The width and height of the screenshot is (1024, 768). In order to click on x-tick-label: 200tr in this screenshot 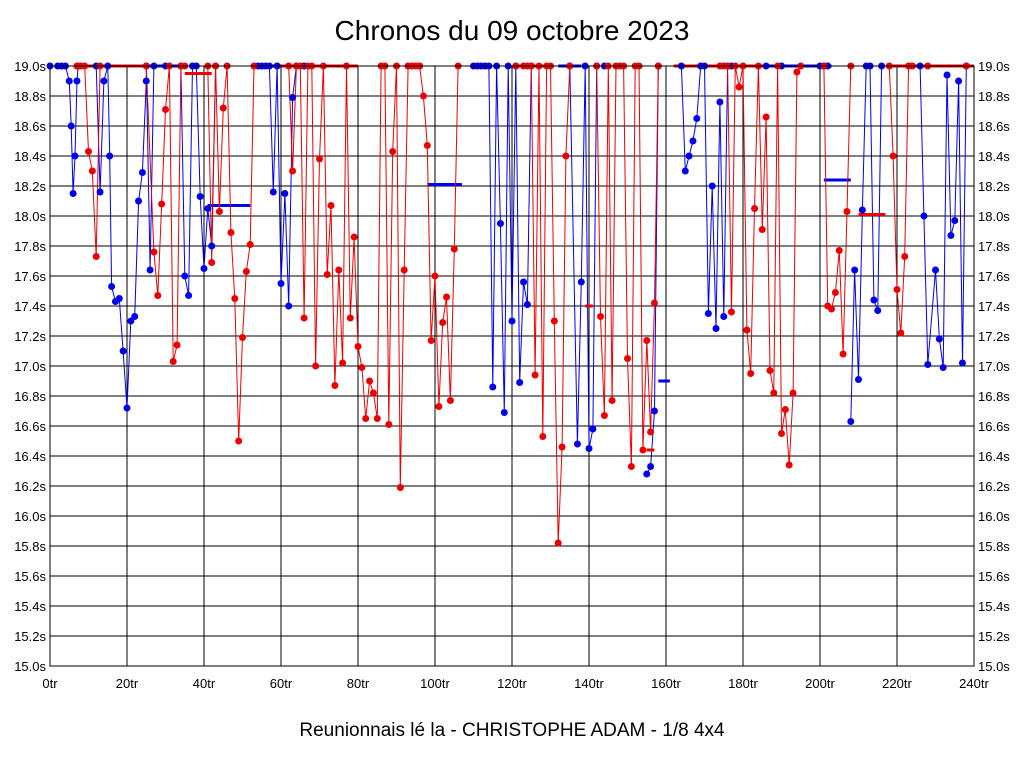, I will do `click(820, 683)`.